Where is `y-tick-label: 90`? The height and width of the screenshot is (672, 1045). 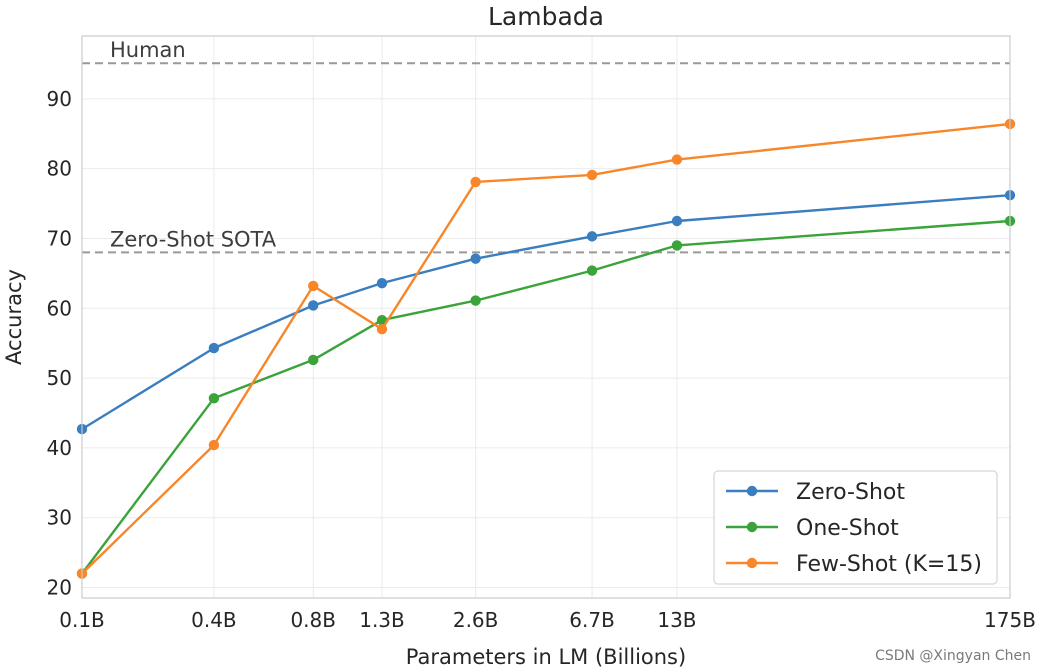
y-tick-label: 90 is located at coordinates (59, 99).